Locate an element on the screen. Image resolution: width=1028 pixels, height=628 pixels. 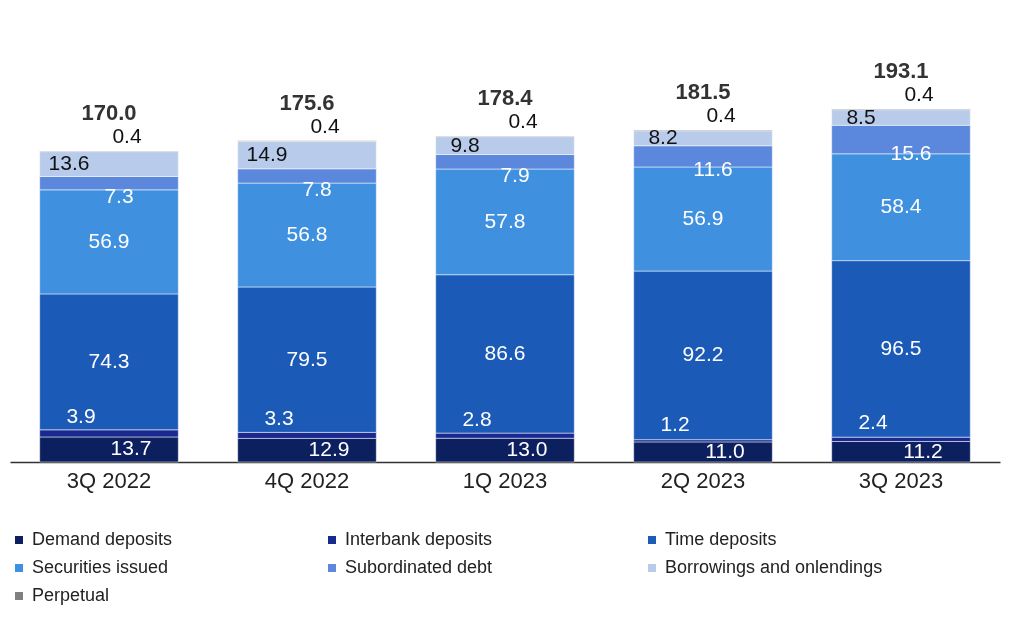
x-tick-label: 2Q 2023 is located at coordinates (703, 480).